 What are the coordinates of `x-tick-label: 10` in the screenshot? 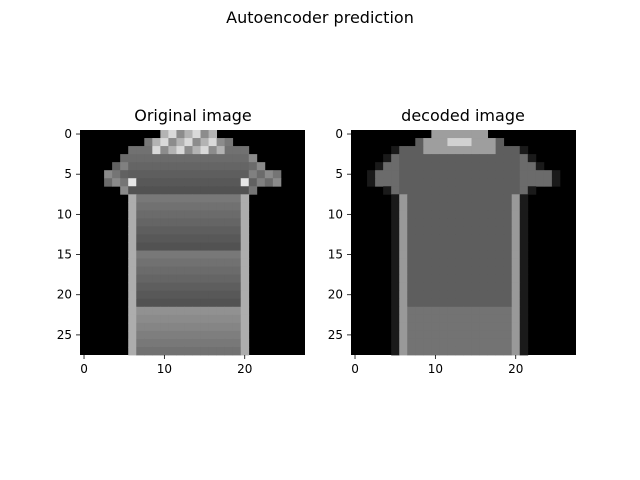 It's located at (435, 369).